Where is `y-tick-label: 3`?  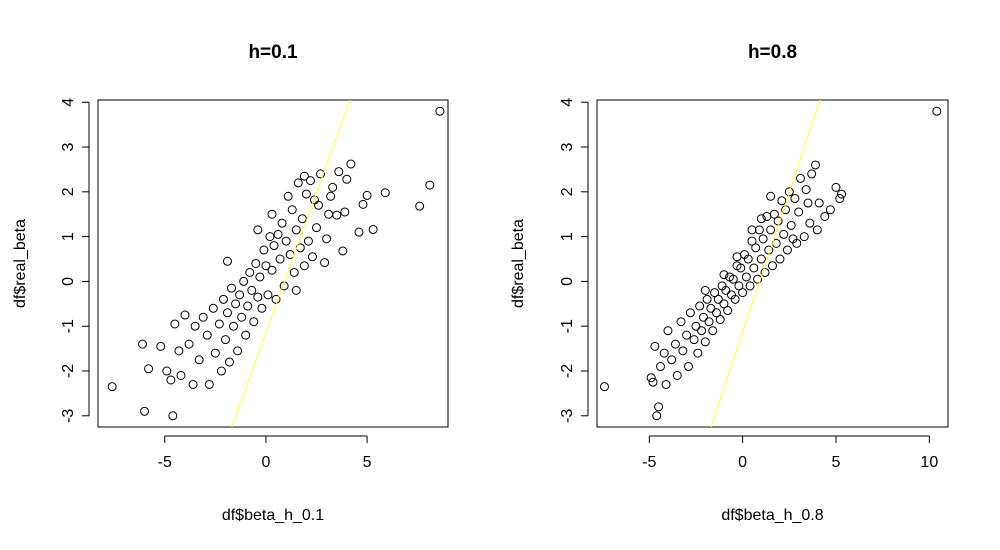
y-tick-label: 3 is located at coordinates (68, 146).